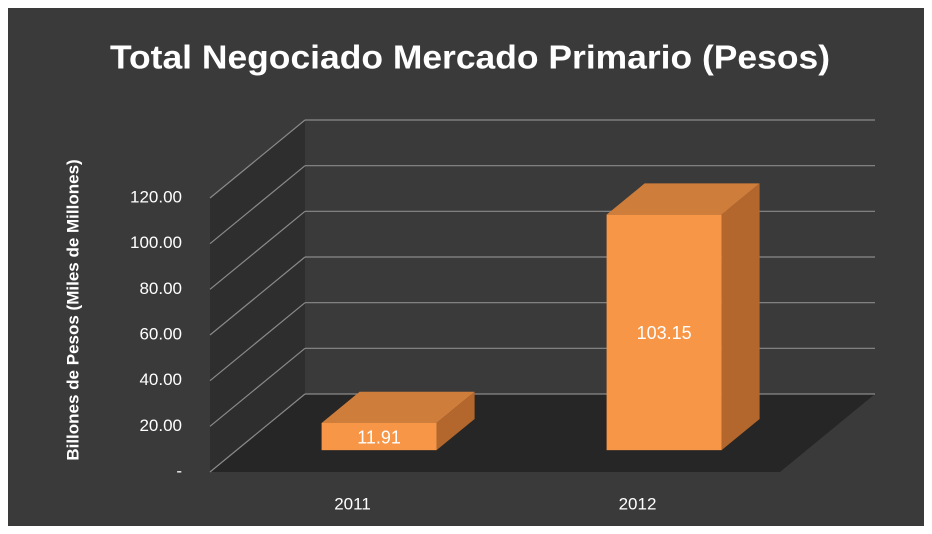 This screenshot has width=932, height=534. What do you see at coordinates (156, 242) in the screenshot?
I see `y-tick-label: 100.00` at bounding box center [156, 242].